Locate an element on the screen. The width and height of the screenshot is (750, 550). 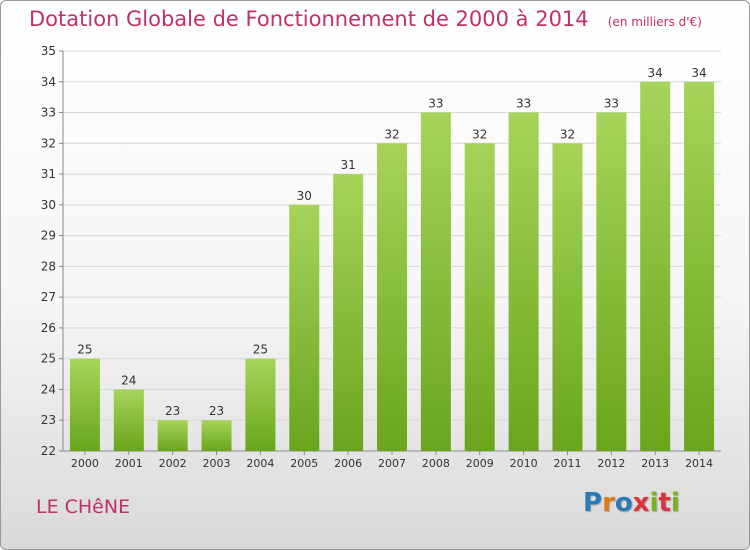
data-label: 30 is located at coordinates (304, 196).